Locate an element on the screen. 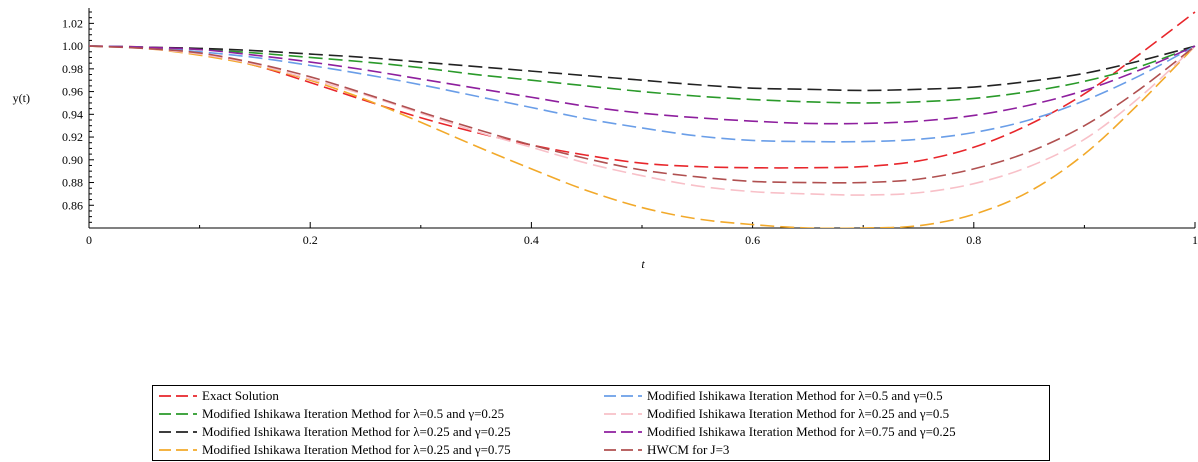  x-tick-label: 0.4 is located at coordinates (531, 240).